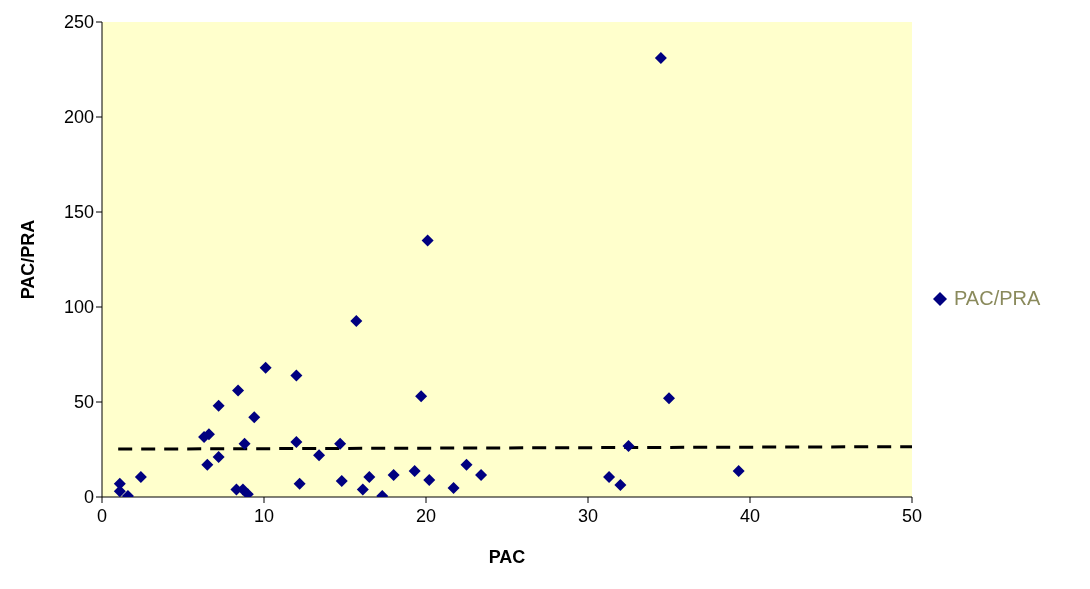 Image resolution: width=1090 pixels, height=589 pixels. I want to click on x-tick-label: 0, so click(102, 515).